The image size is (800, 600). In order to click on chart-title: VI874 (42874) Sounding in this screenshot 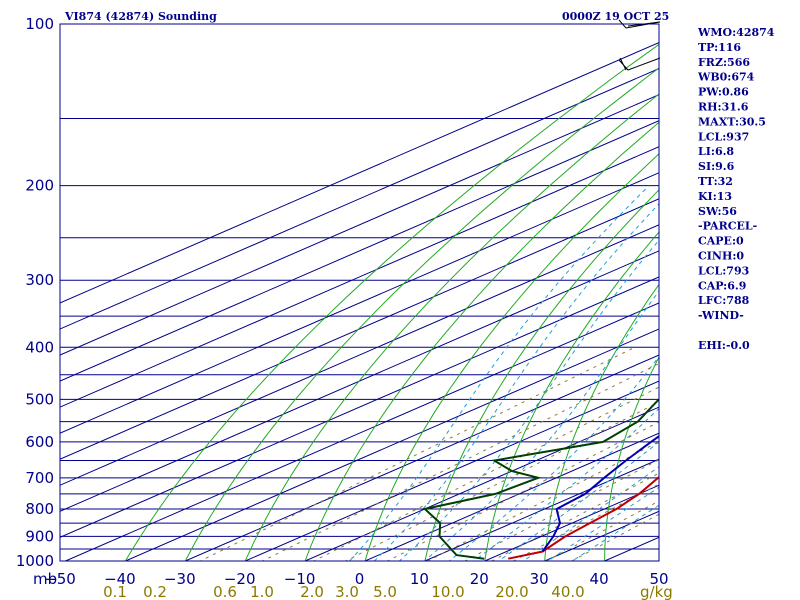, I will do `click(140, 16)`.